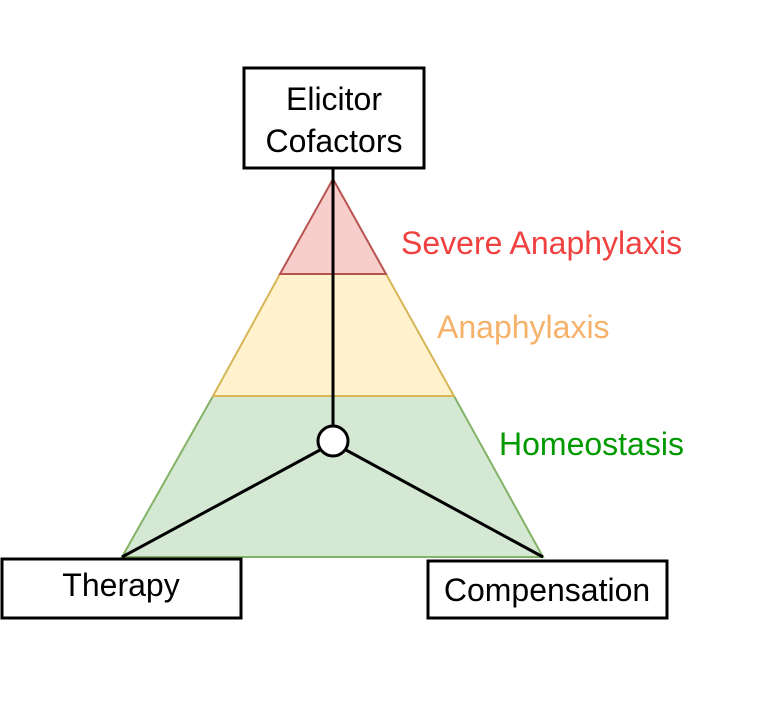  Describe the element at coordinates (444, 503) in the screenshot. I see `connector-right` at that location.